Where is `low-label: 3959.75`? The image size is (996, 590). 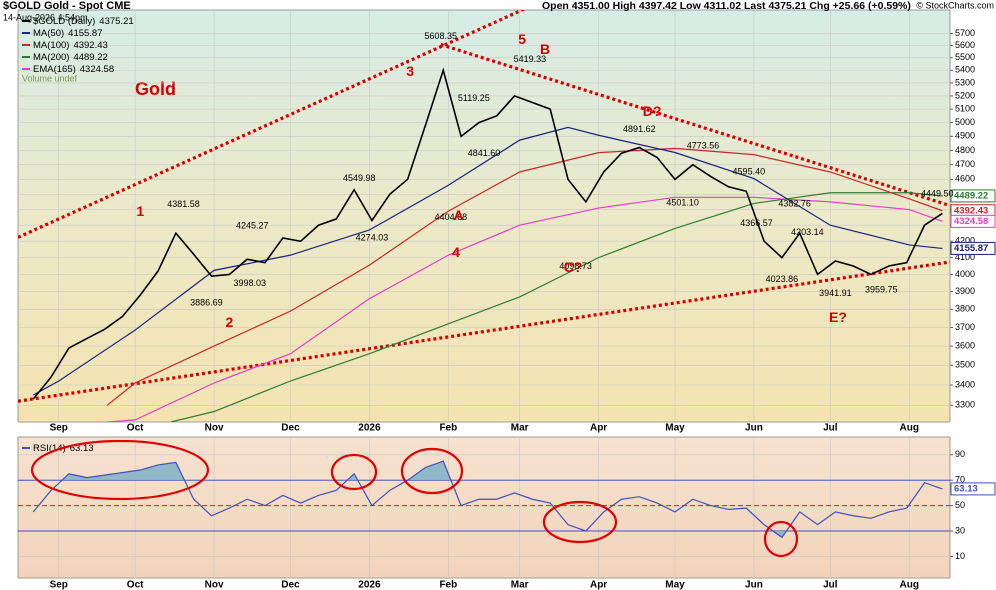
low-label: 3959.75 is located at coordinates (881, 290).